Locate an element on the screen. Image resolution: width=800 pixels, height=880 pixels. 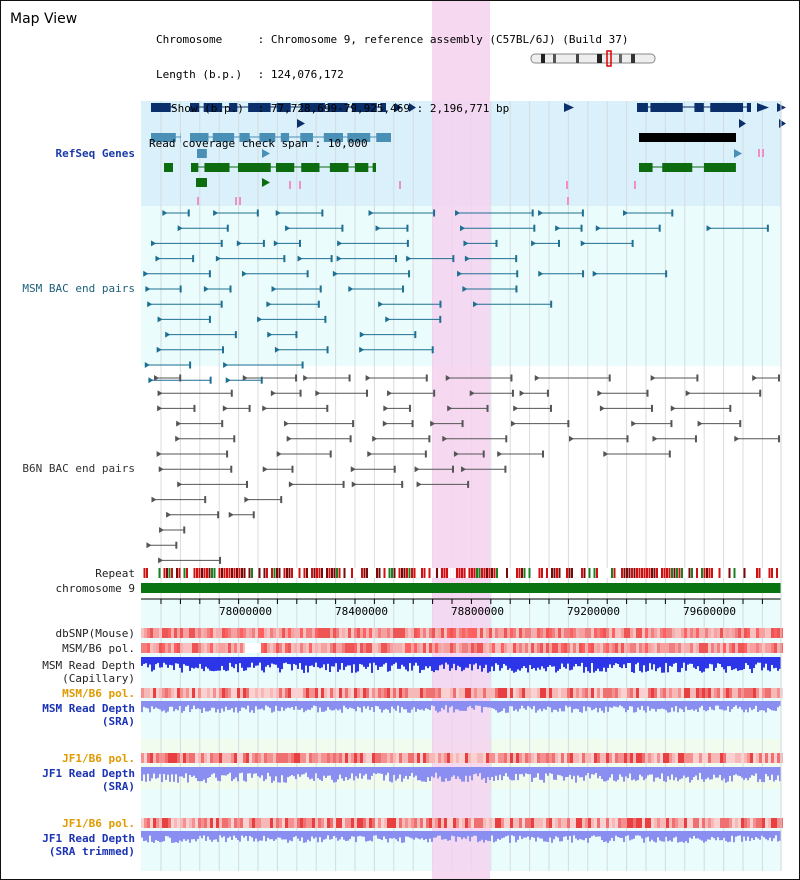
msm-pair-end is located at coordinates (583, 274).